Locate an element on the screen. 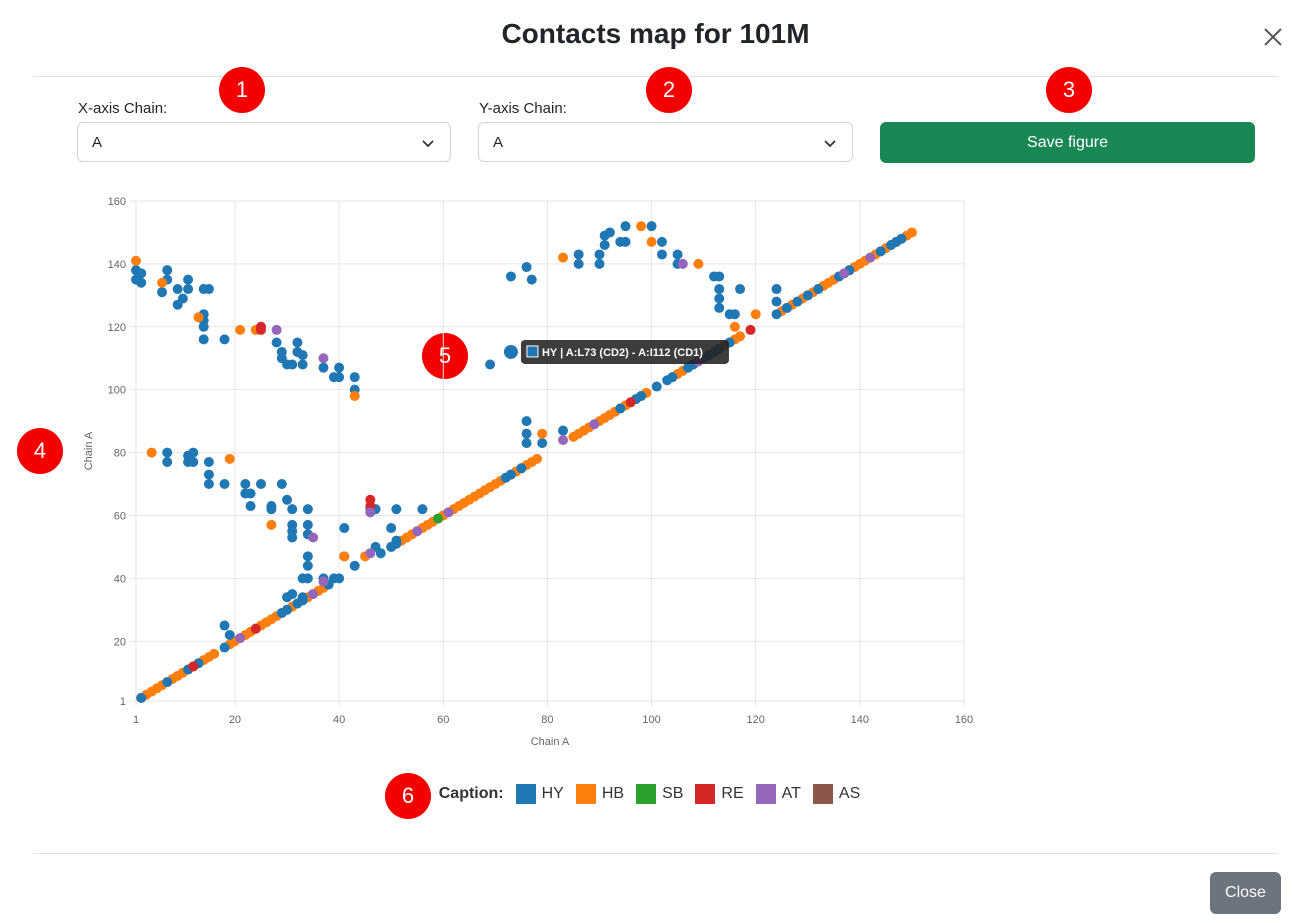 This screenshot has height=923, width=1311. x-tick-label: 60 is located at coordinates (443, 720).